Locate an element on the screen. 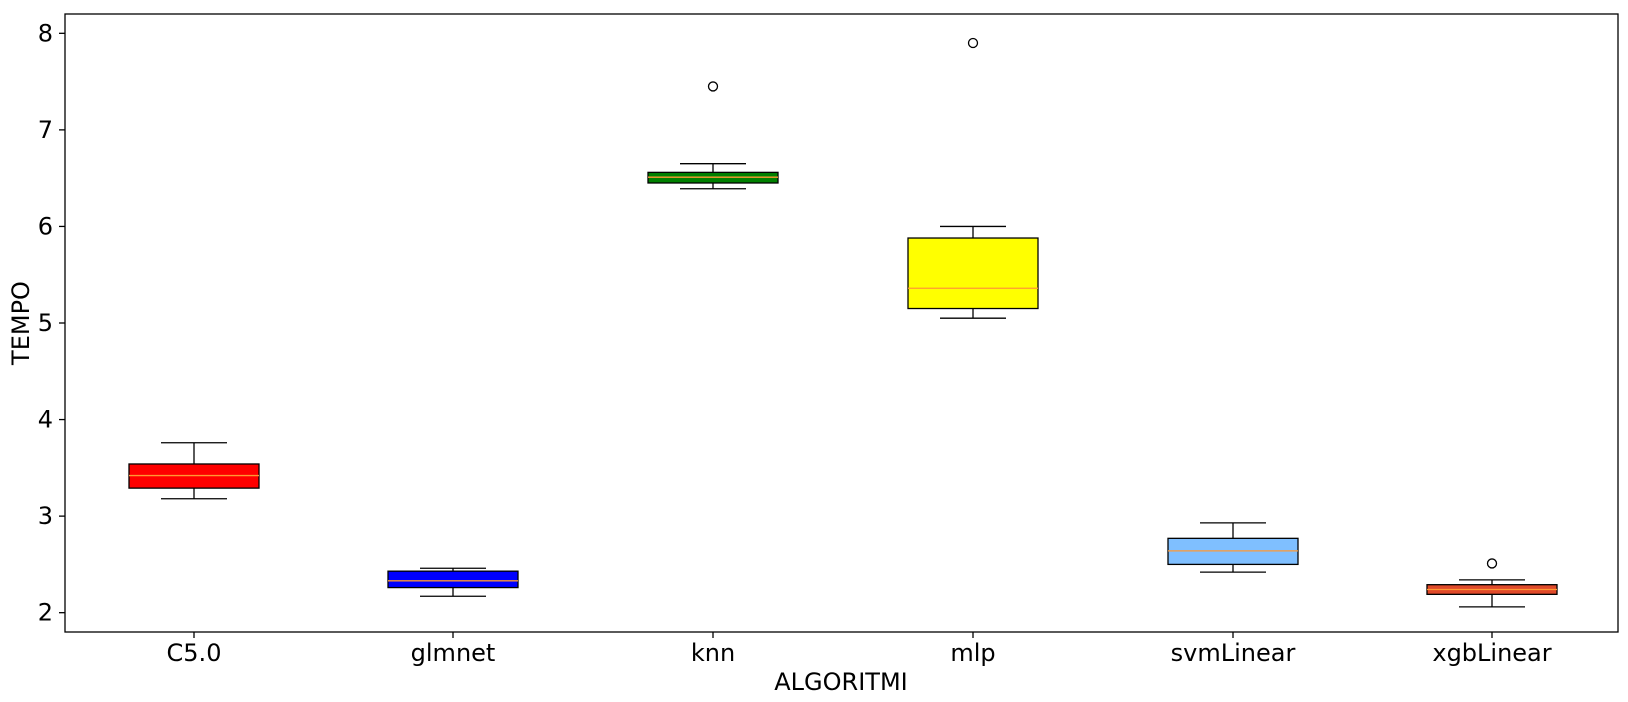  box-C5.0 is located at coordinates (194, 471).